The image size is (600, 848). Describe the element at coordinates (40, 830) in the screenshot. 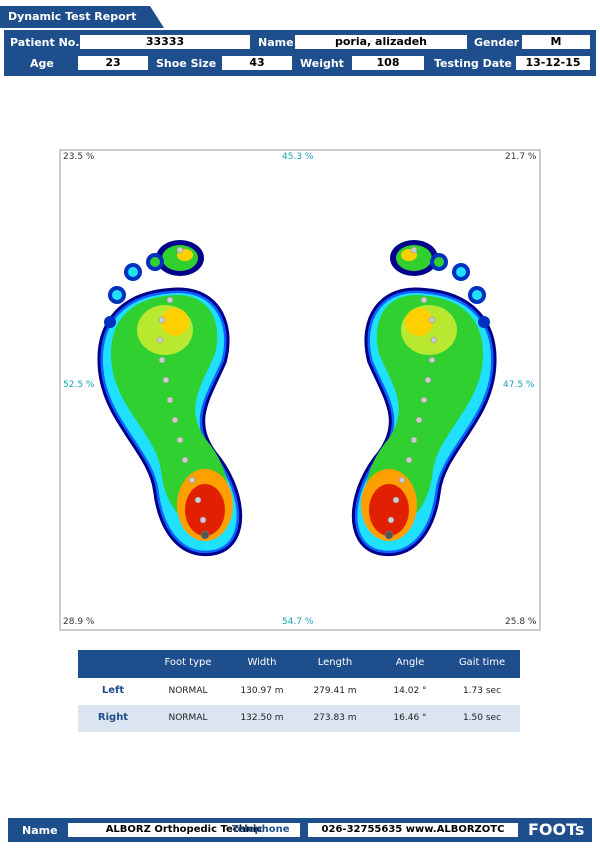

I see `footer-label: Name` at that location.